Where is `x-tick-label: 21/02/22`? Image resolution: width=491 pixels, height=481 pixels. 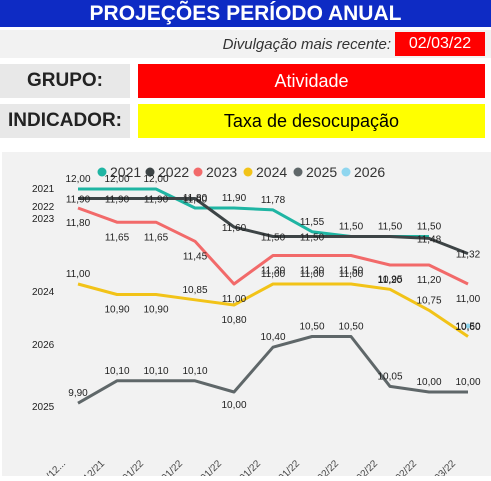 x-tick-label: 21/02/22 is located at coordinates (402, 467).